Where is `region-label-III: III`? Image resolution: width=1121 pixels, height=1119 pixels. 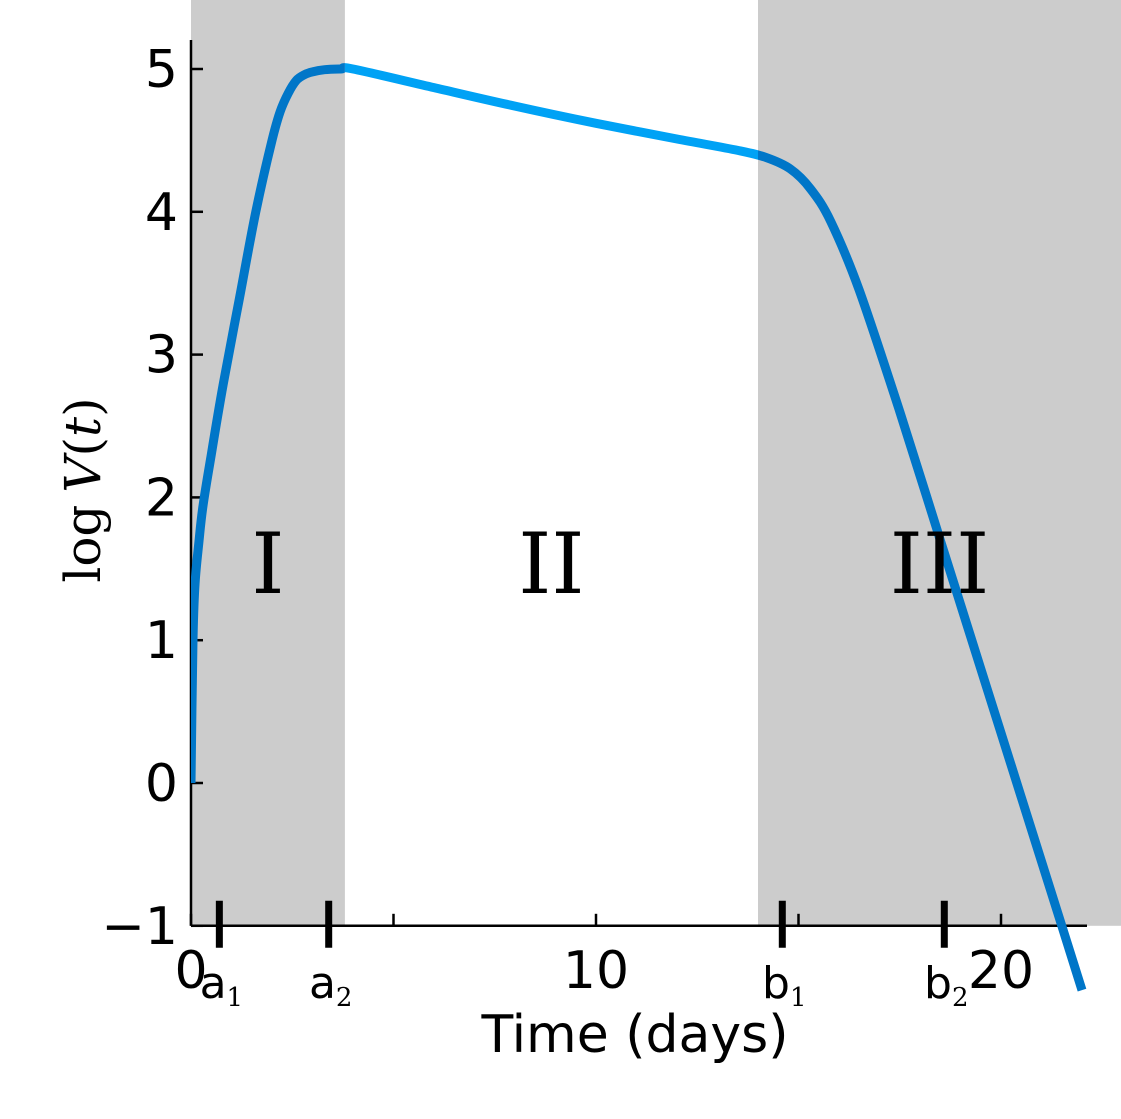
region-label-III: III is located at coordinates (940, 564).